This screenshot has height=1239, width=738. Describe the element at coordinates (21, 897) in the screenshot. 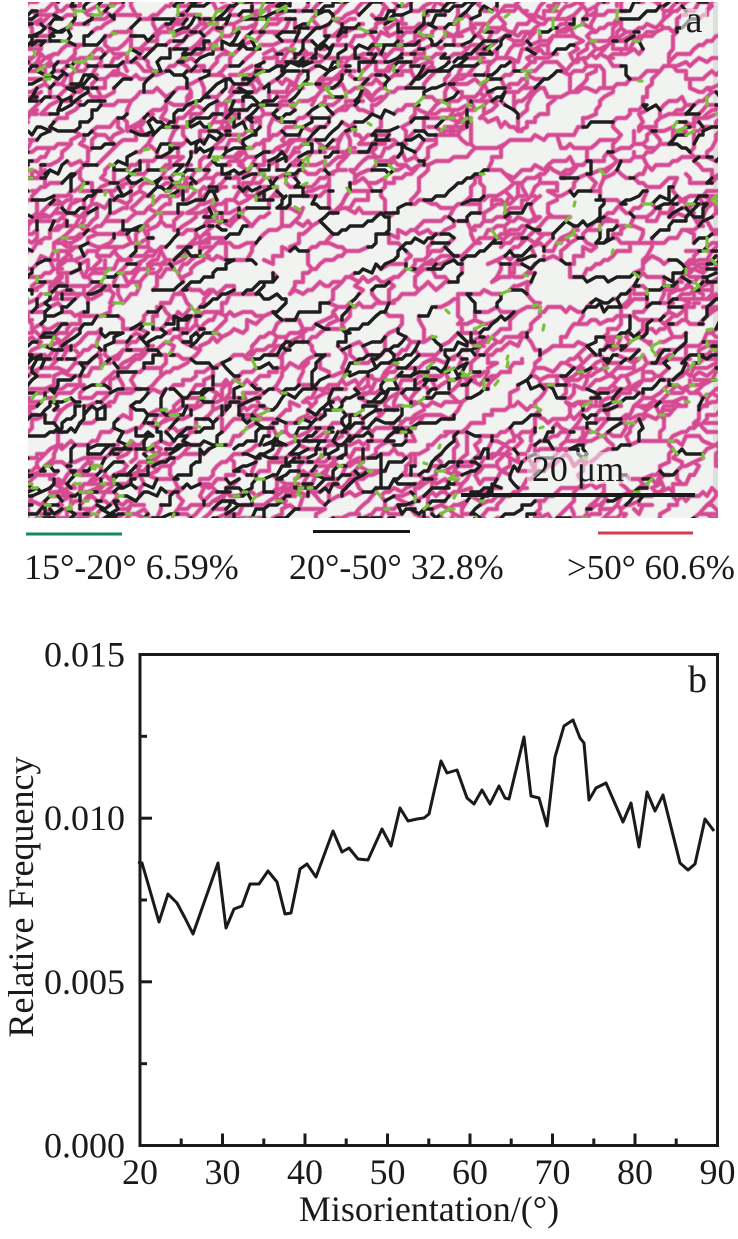

I see `svg-text: Relative Frequency` at that location.